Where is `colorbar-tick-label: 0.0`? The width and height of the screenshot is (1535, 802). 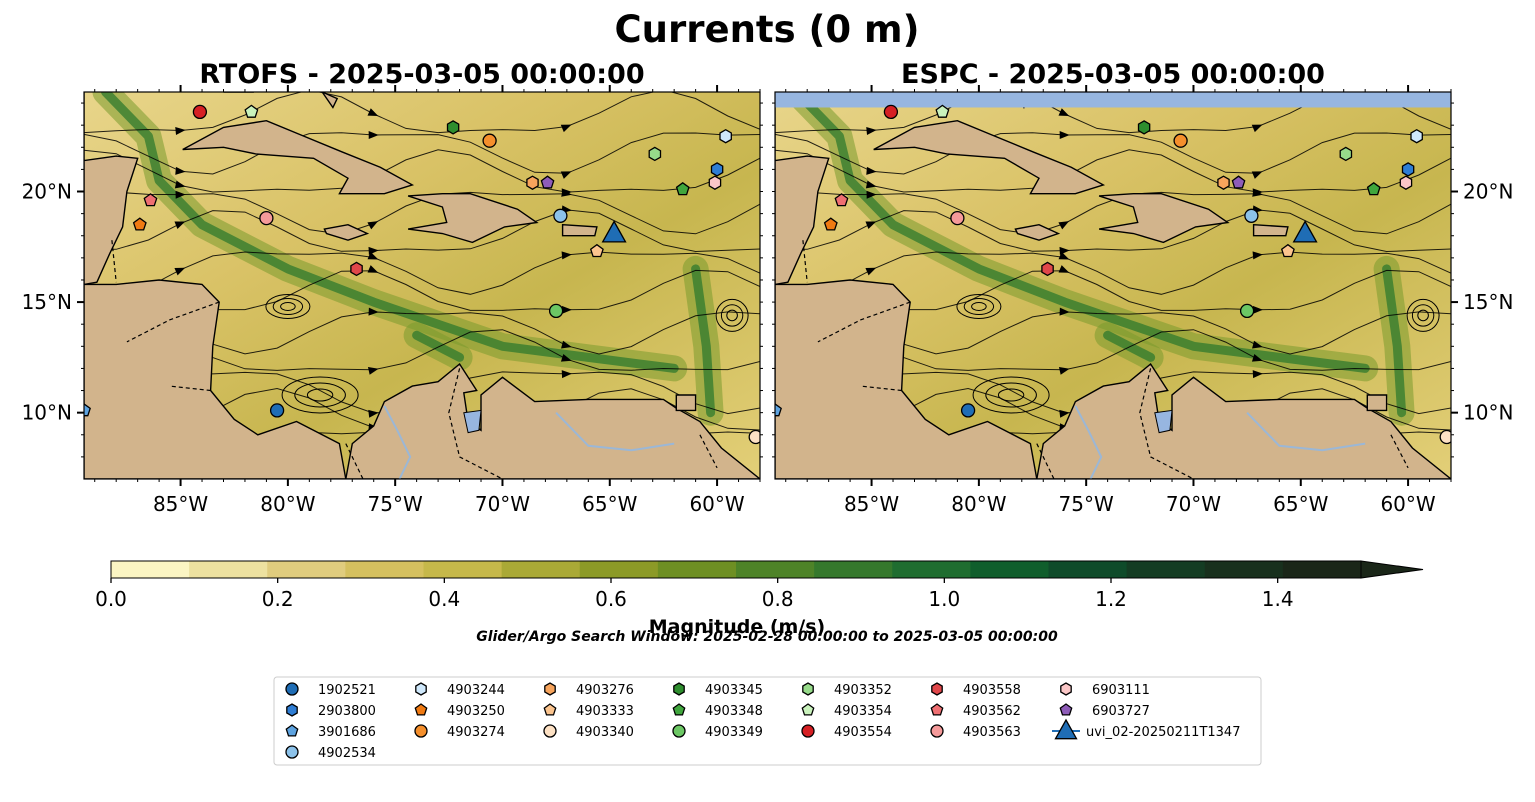 colorbar-tick-label: 0.0 is located at coordinates (111, 599).